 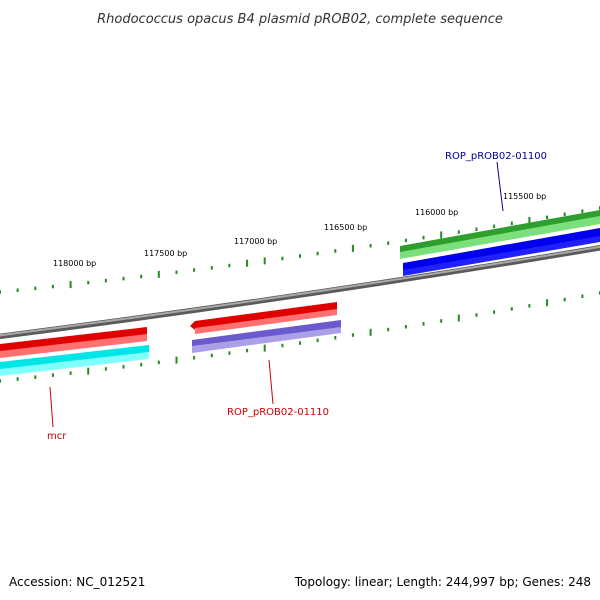 What do you see at coordinates (255, 241) in the screenshot?
I see `tick-label-117000: 117000 bp` at bounding box center [255, 241].